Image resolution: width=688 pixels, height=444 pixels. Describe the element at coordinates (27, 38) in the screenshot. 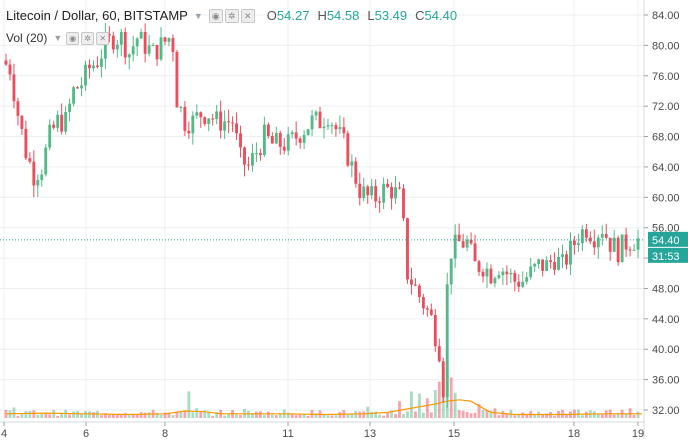

I see `volume-label: Vol (20)` at that location.